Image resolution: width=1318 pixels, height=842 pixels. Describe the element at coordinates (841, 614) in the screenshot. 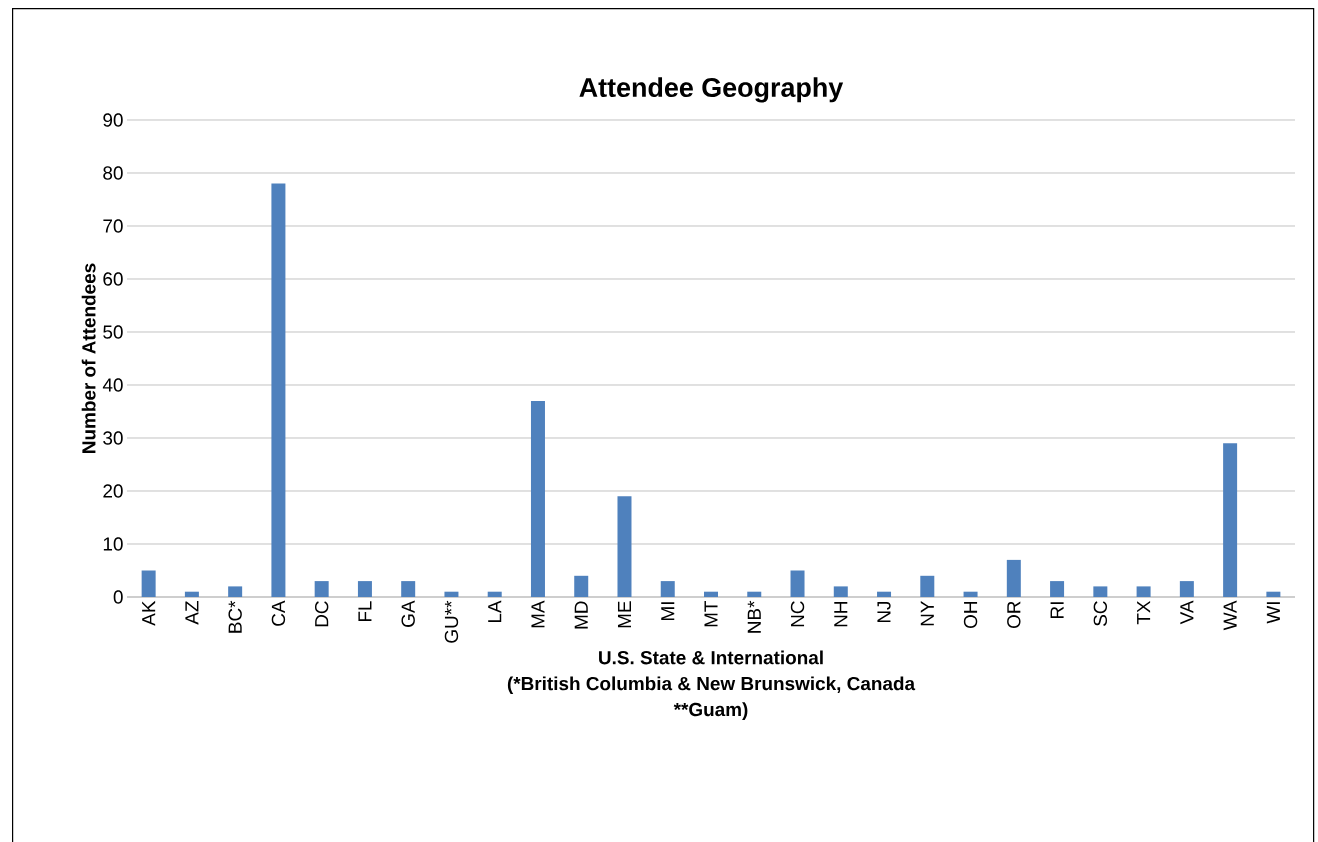

I see `x-tick-label: NH` at that location.